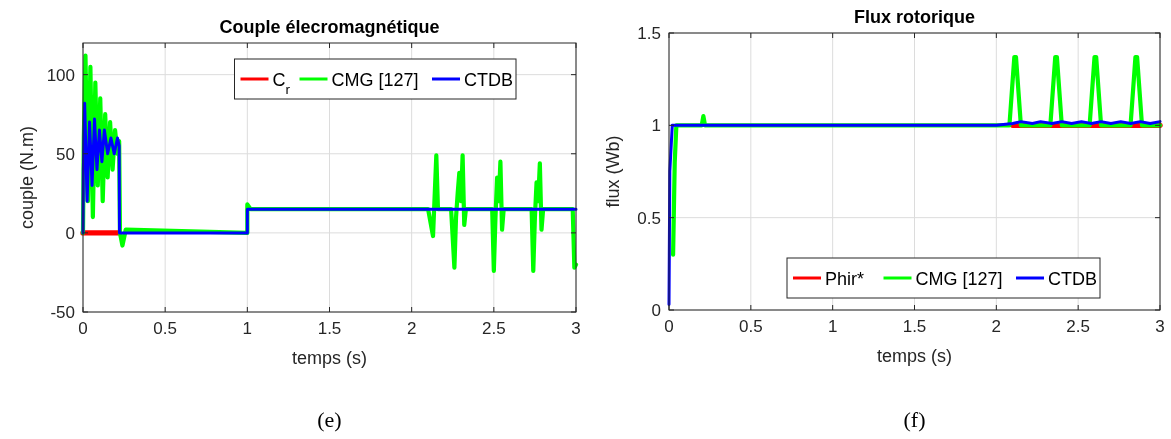 Image resolution: width=1171 pixels, height=439 pixels. I want to click on y-tick-label: 1, so click(656, 126).